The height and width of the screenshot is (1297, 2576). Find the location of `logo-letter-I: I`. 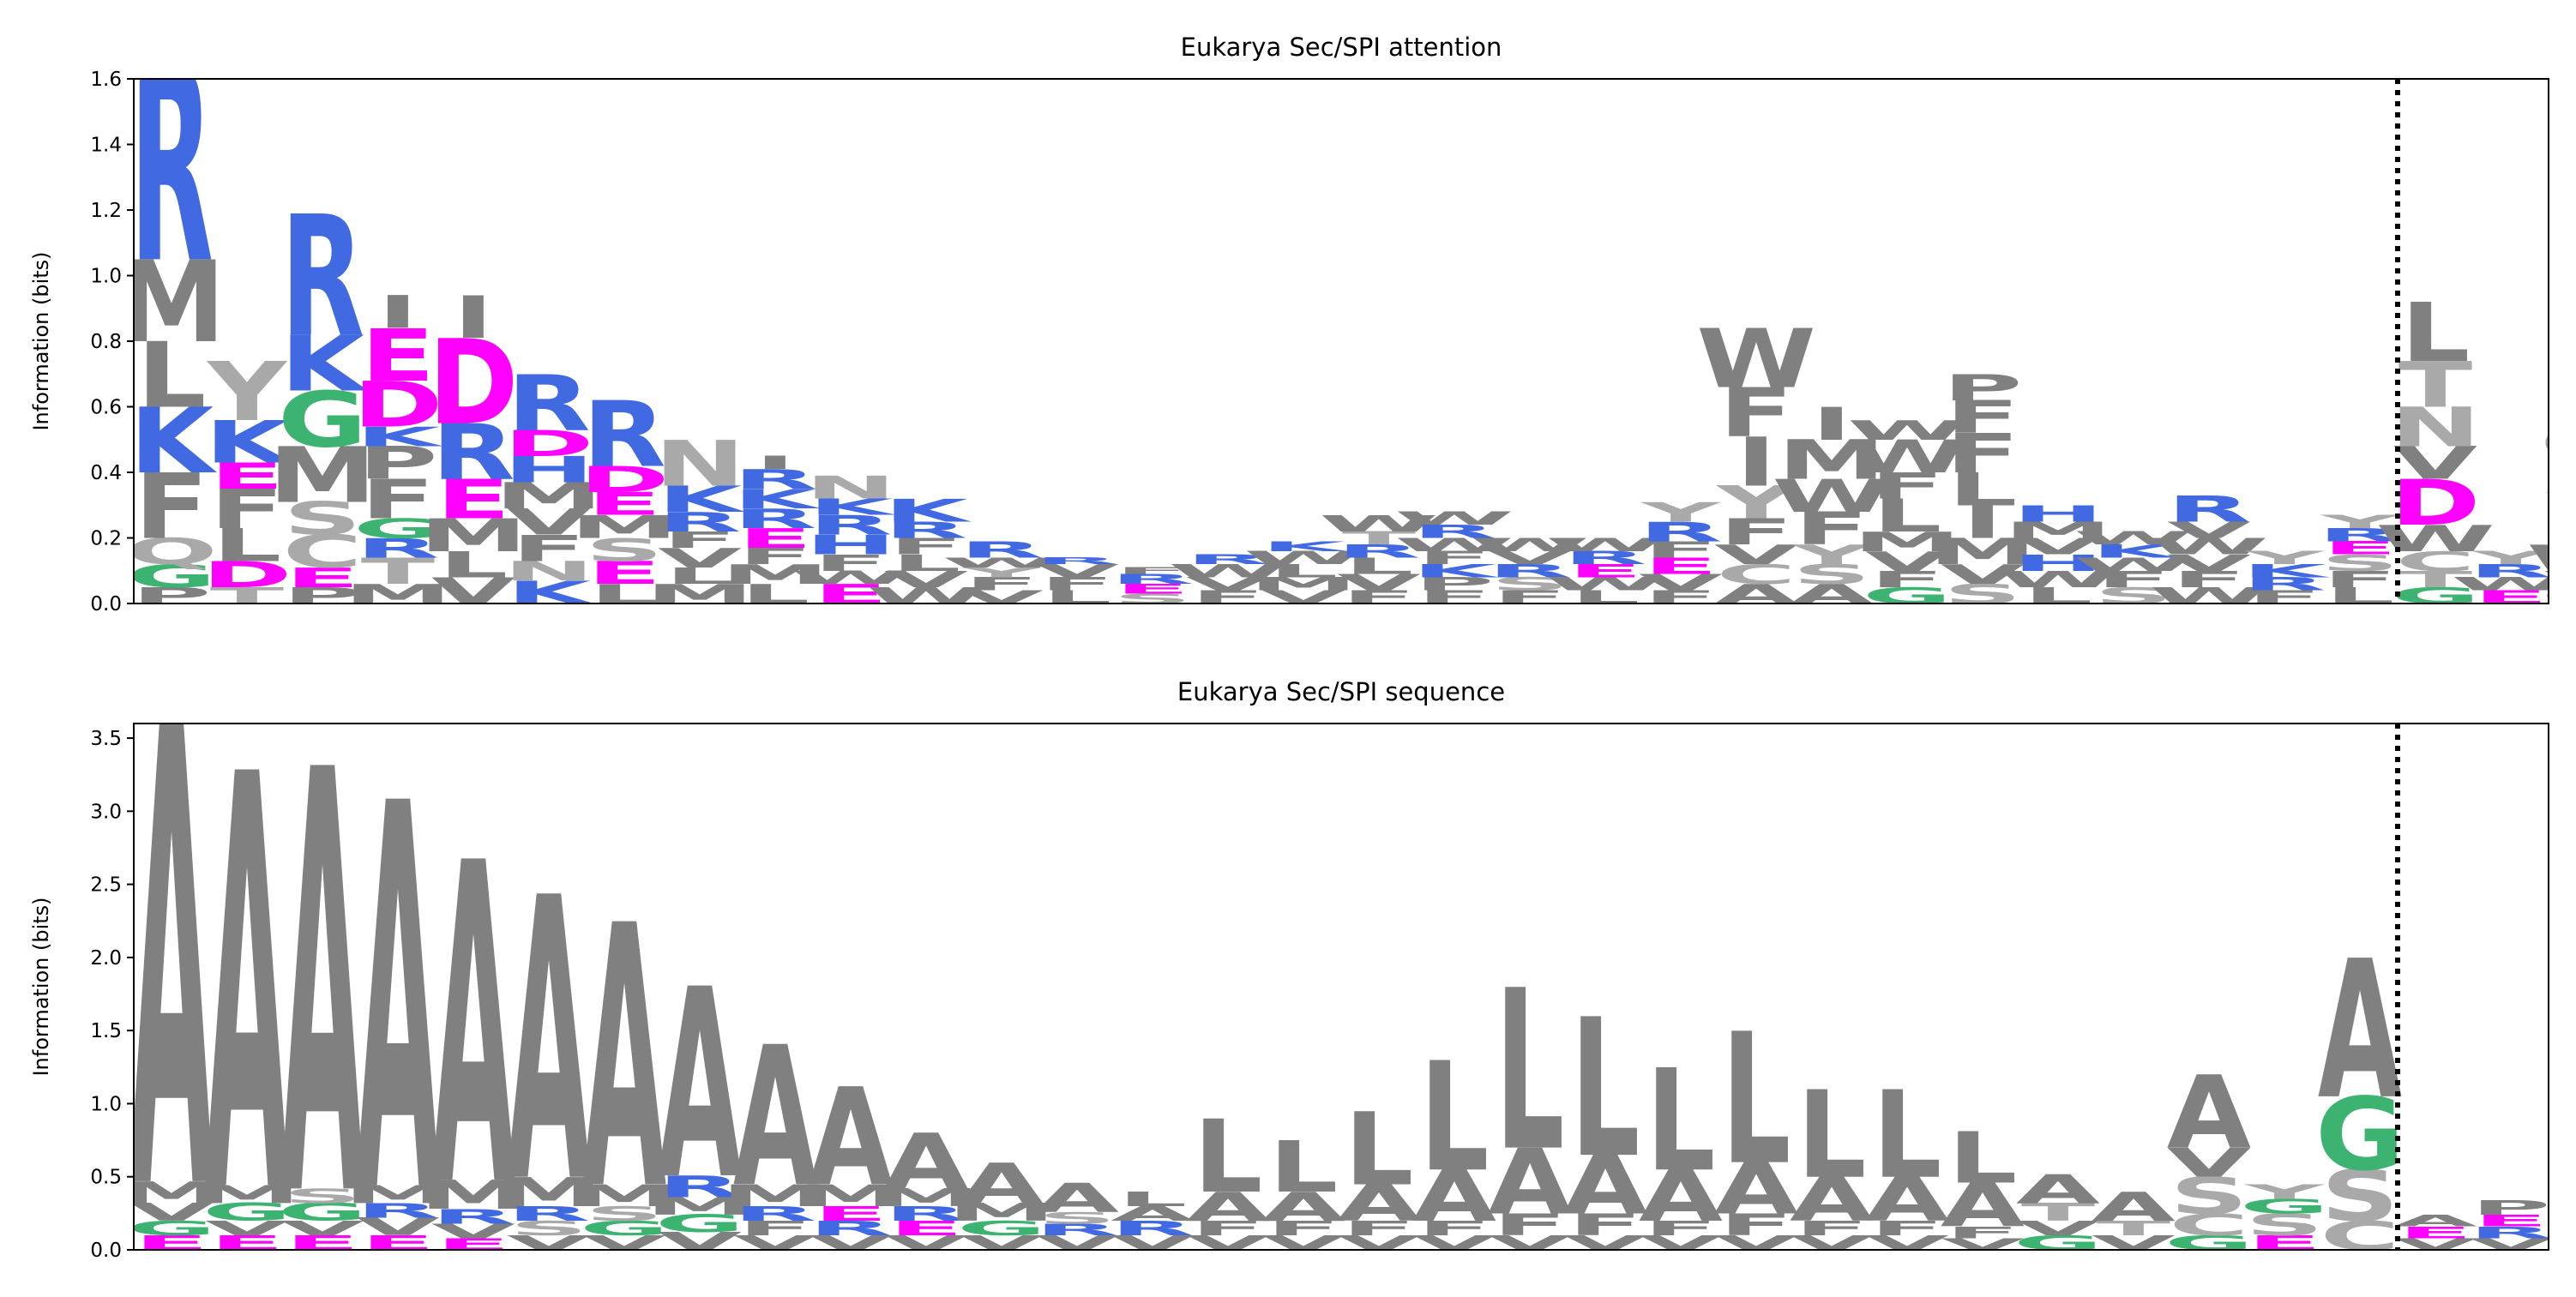

logo-letter-I: I is located at coordinates (1831, 424).